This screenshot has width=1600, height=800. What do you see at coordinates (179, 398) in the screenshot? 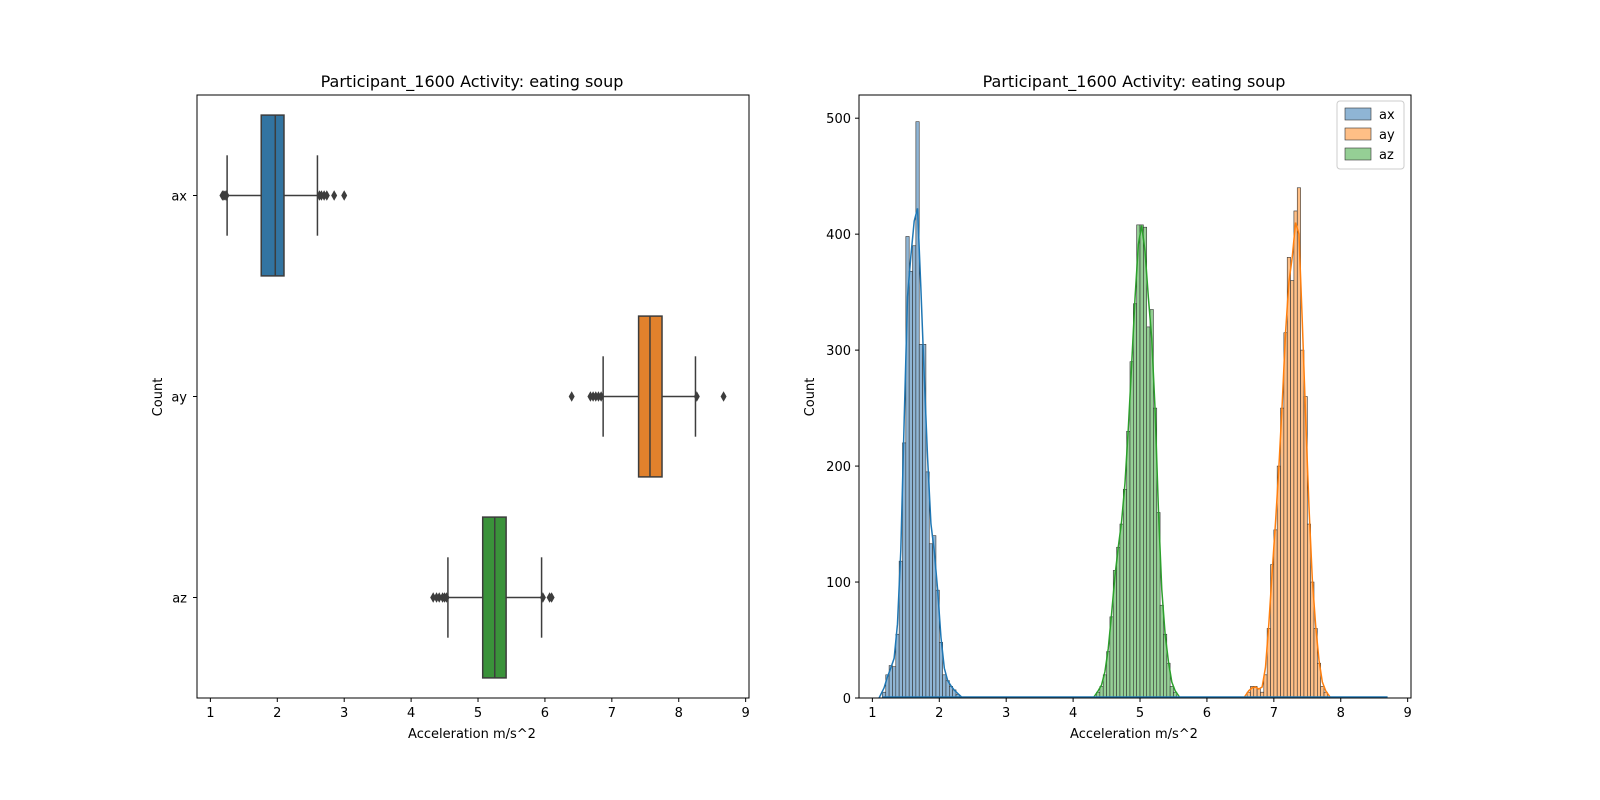
I see `y-tick-label: ay` at bounding box center [179, 398].